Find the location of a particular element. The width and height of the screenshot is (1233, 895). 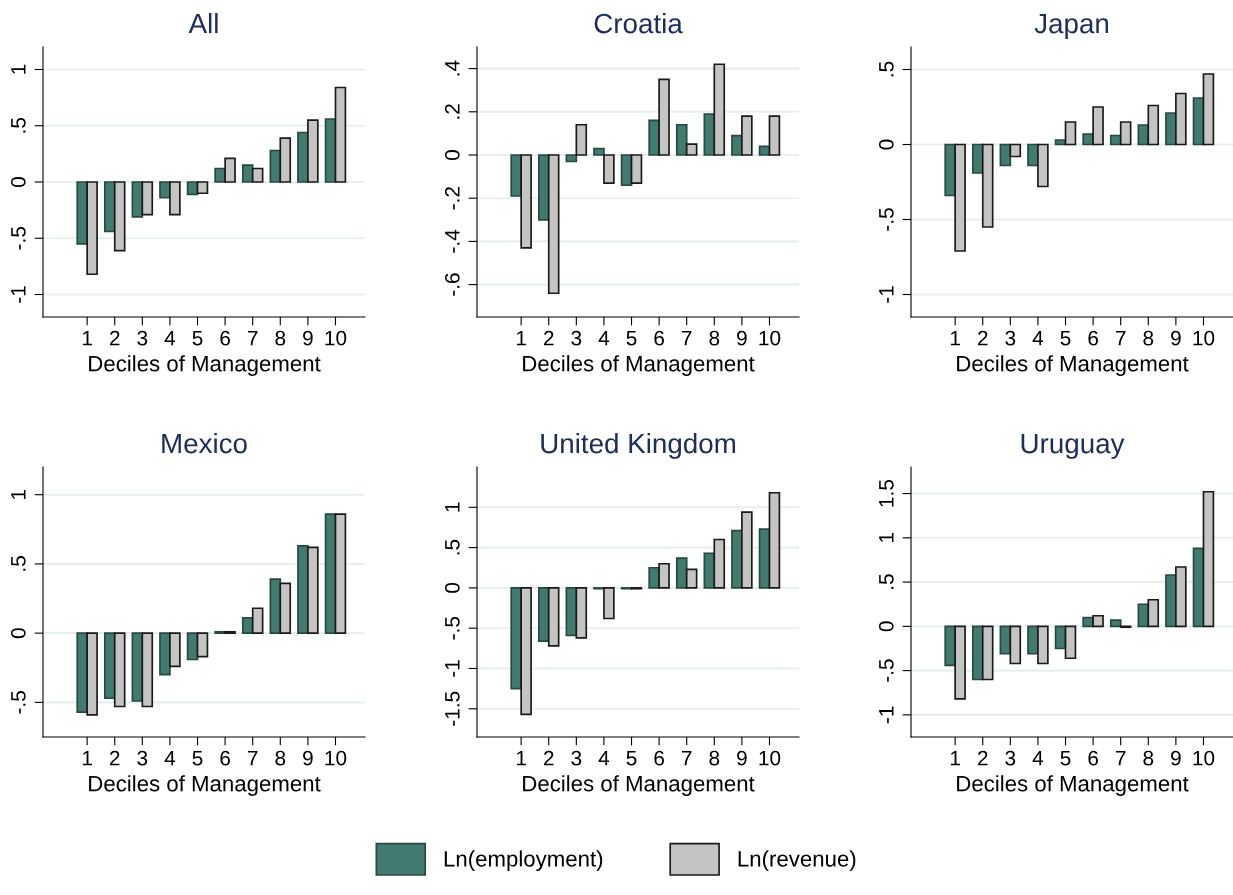

y-tick-label: 1 is located at coordinates (18, 69).